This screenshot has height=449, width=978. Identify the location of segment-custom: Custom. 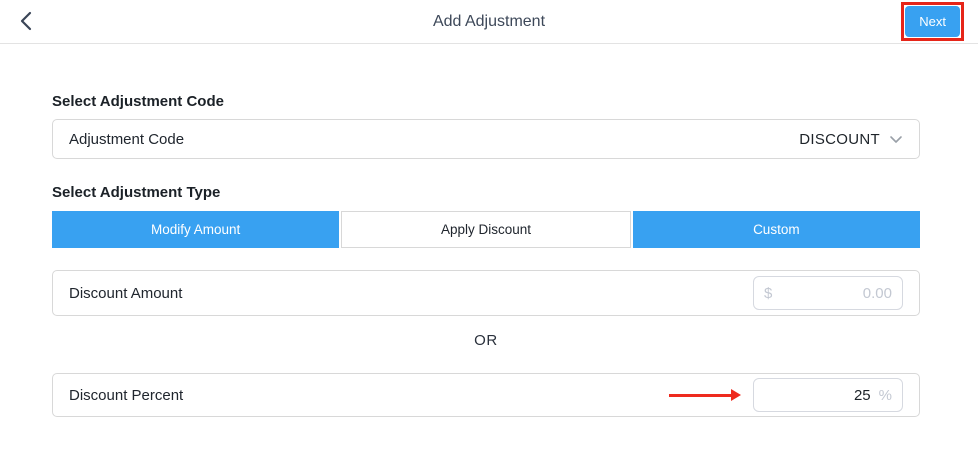
(776, 229).